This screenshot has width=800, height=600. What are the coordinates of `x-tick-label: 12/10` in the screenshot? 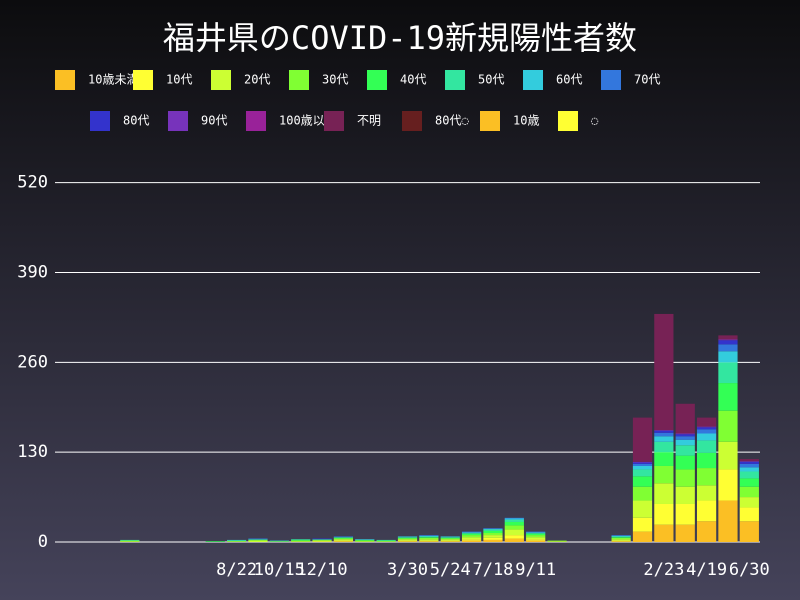 It's located at (321, 570).